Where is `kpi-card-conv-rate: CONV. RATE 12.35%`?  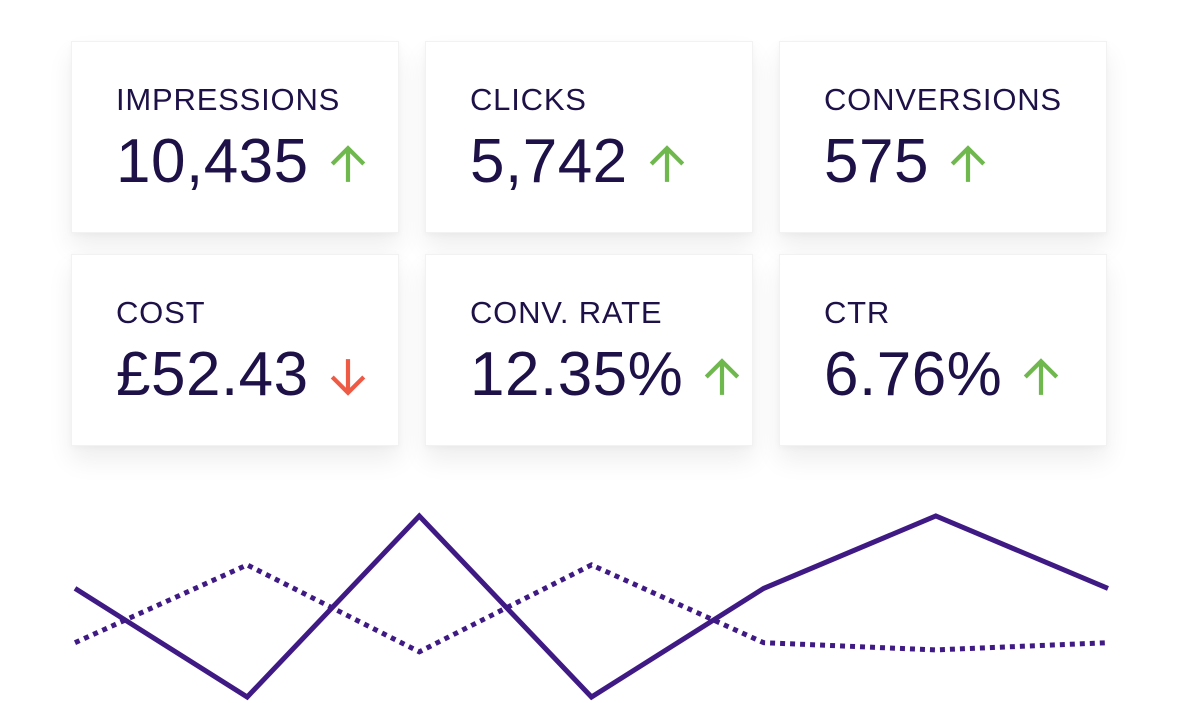
kpi-card-conv-rate: CONV. RATE 12.35% is located at coordinates (589, 350).